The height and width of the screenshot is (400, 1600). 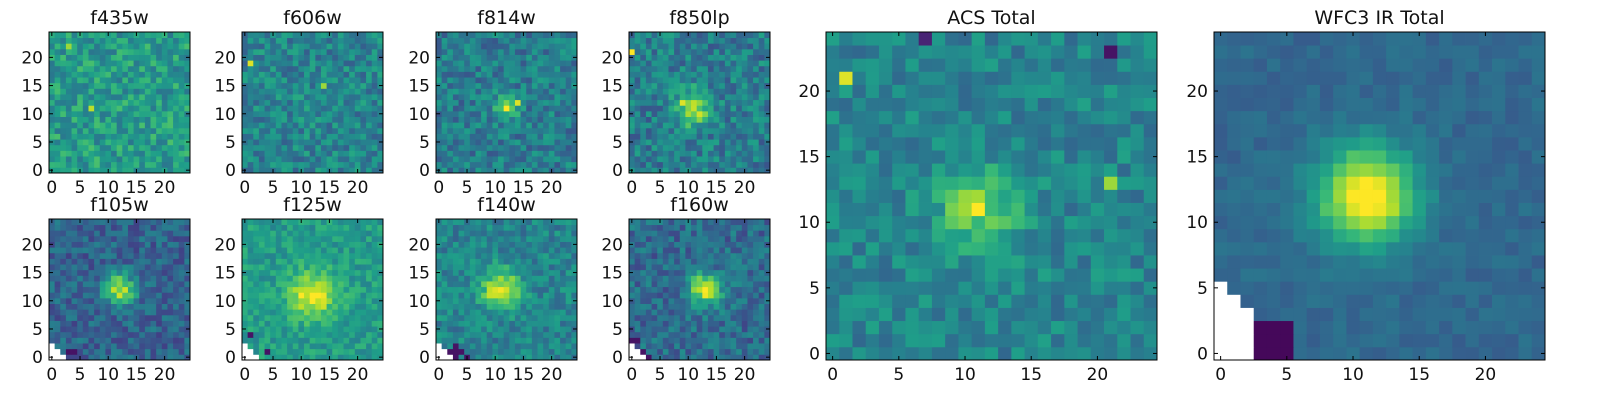 What do you see at coordinates (32, 58) in the screenshot?
I see `y-tick-label: 20` at bounding box center [32, 58].